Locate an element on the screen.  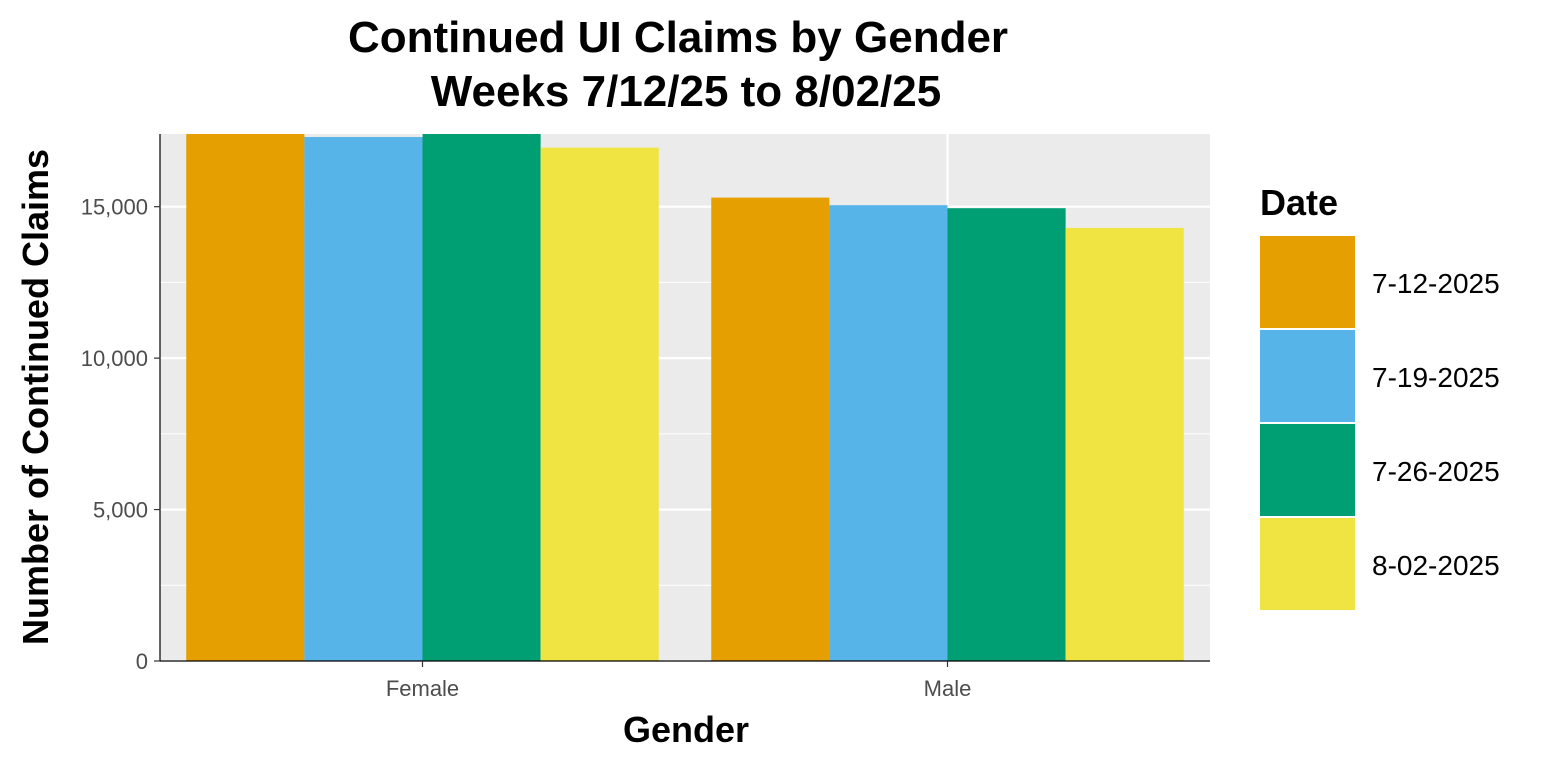
bar-female-7-26-2025 is located at coordinates (481, 397).